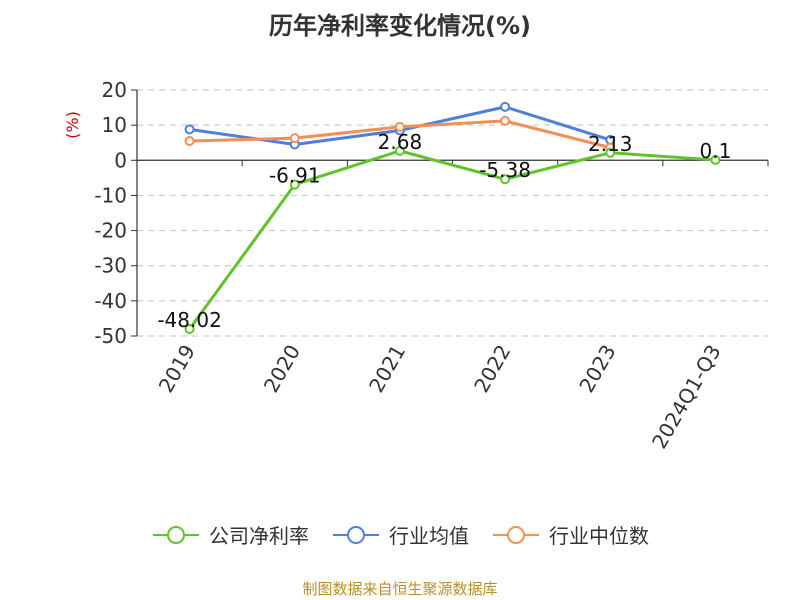 This screenshot has height=600, width=800. Describe the element at coordinates (110, 195) in the screenshot. I see `y-tick-label: -10` at that location.